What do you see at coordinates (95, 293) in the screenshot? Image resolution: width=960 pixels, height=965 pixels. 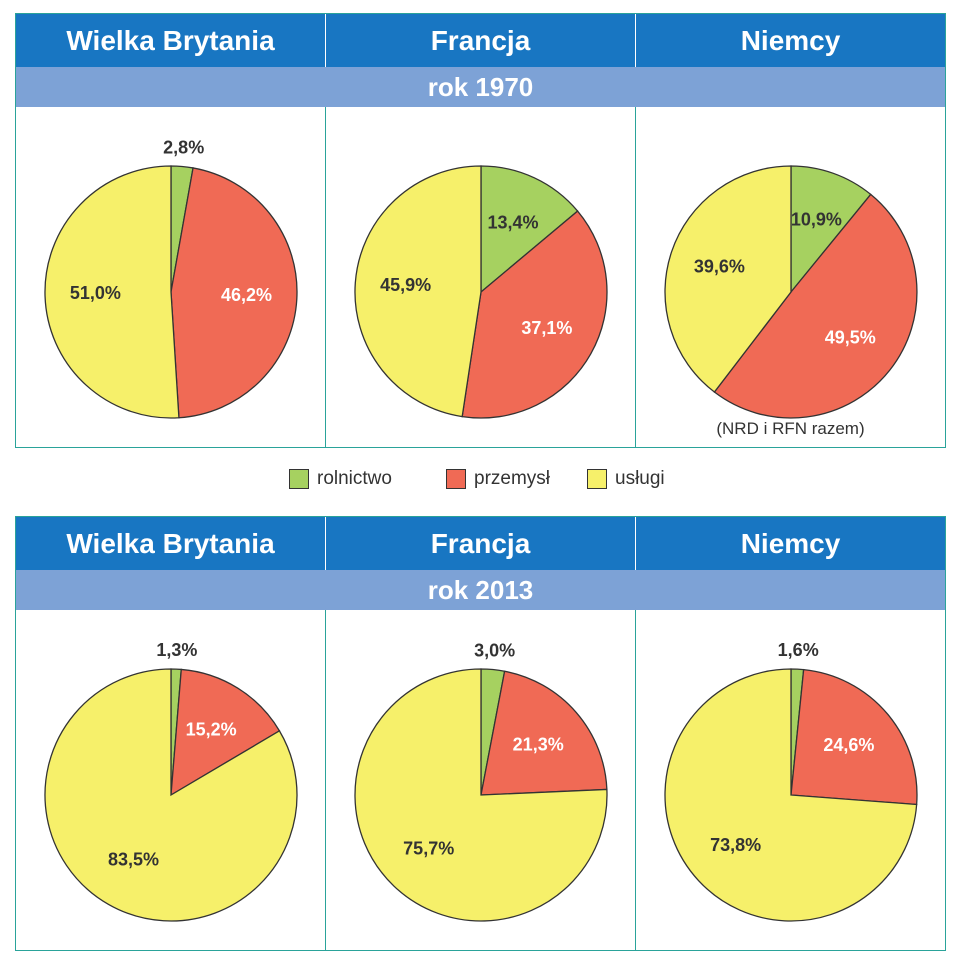 I see `pie-label-uslugi: 51,0%` at bounding box center [95, 293].